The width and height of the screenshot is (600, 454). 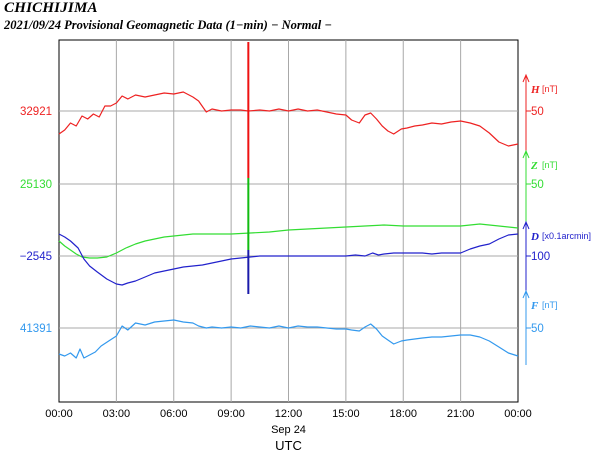 What do you see at coordinates (526, 78) in the screenshot?
I see `axis-arrow-h` at bounding box center [526, 78].